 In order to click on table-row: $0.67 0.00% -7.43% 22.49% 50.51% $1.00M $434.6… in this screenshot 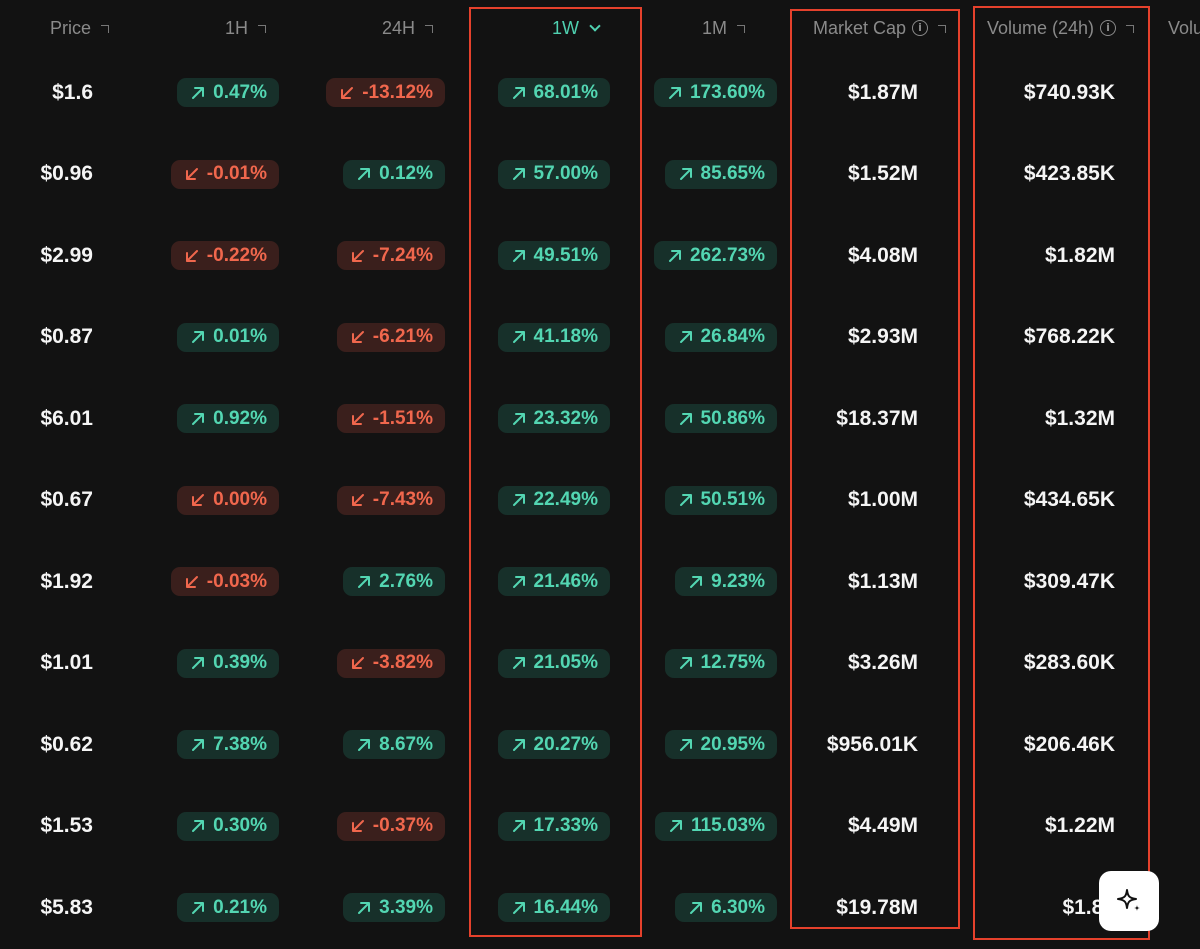, I will do `click(600, 501)`.